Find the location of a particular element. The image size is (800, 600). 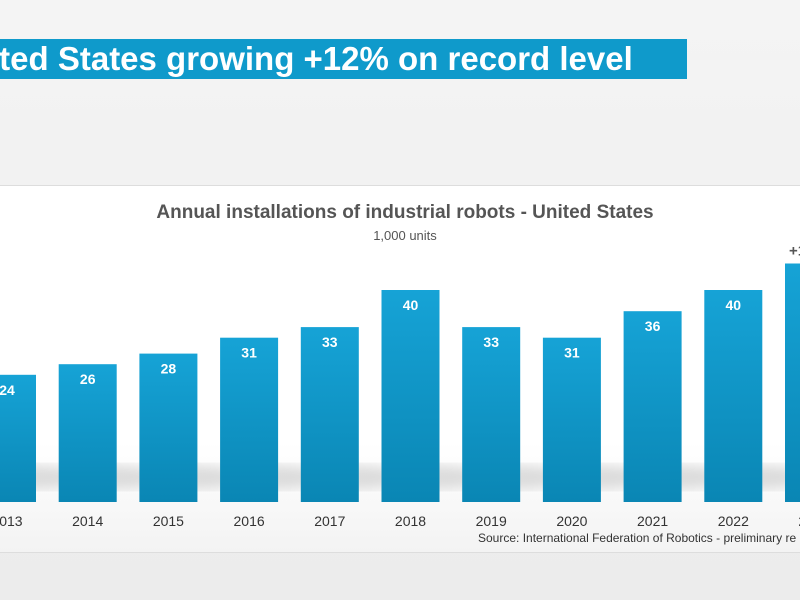

x-tick-label: 2018 is located at coordinates (410, 521).